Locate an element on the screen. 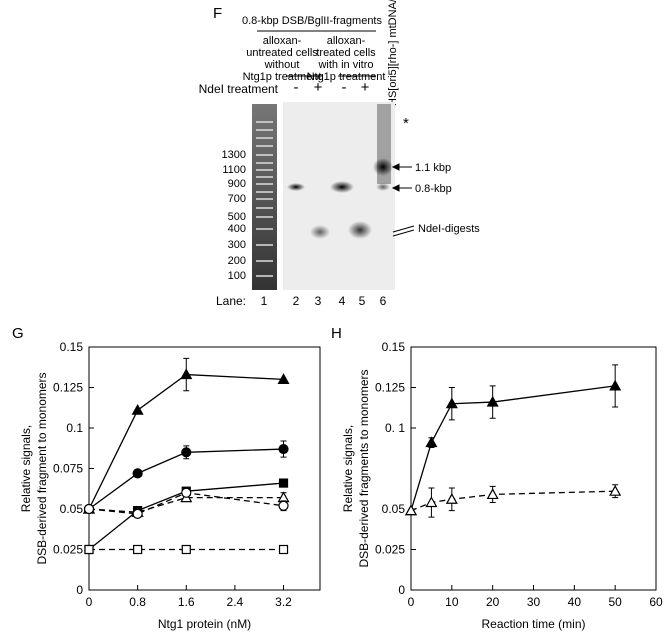  x-tick-label: 50 is located at coordinates (615, 602).